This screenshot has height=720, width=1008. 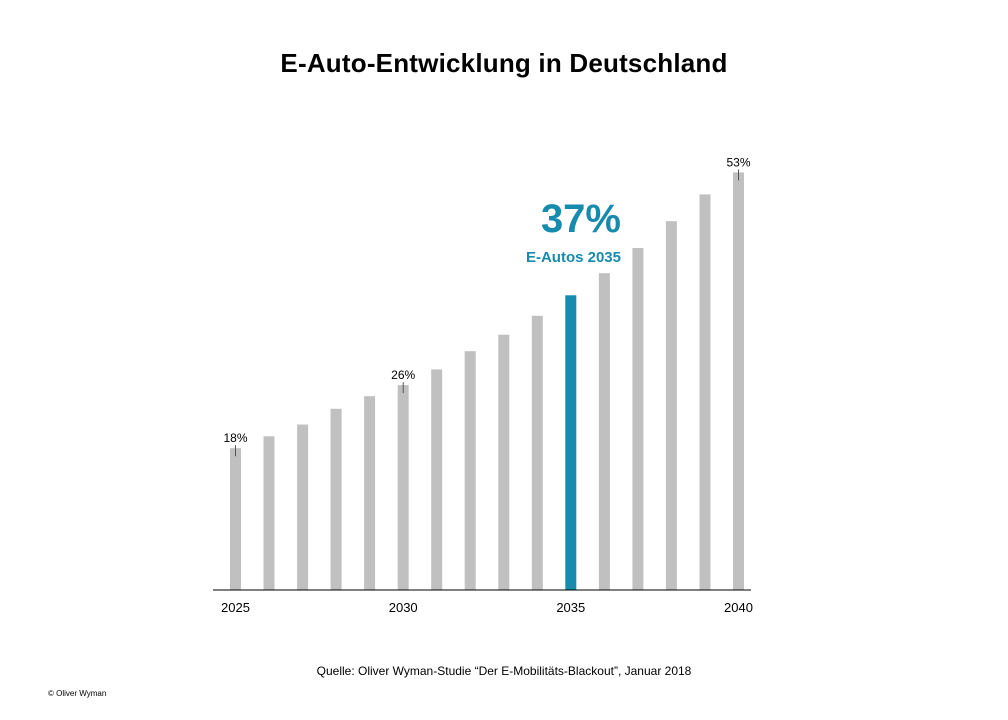 What do you see at coordinates (77, 693) in the screenshot?
I see `copyright-note: © Oliver Wyman` at bounding box center [77, 693].